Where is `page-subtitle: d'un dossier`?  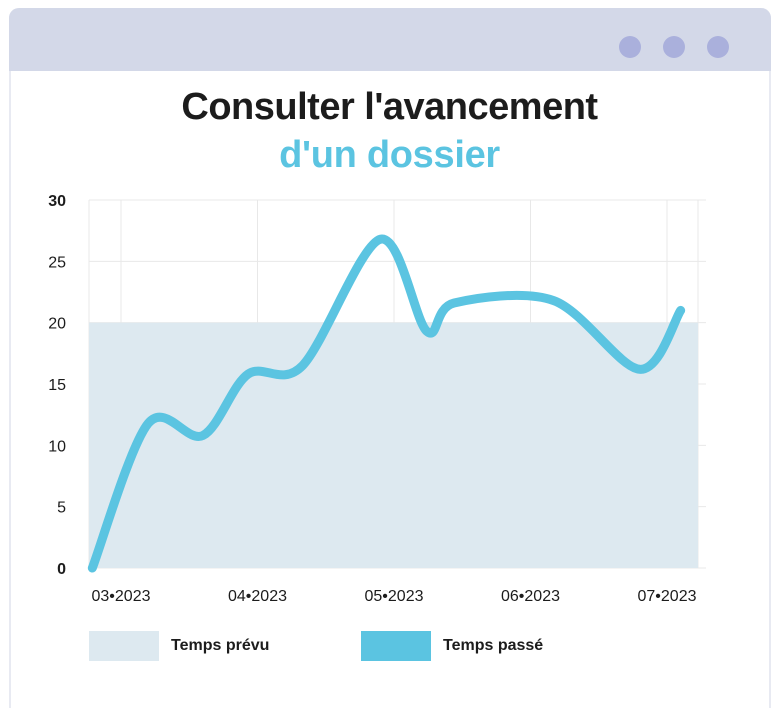 page-subtitle: d'un dossier is located at coordinates (389, 155).